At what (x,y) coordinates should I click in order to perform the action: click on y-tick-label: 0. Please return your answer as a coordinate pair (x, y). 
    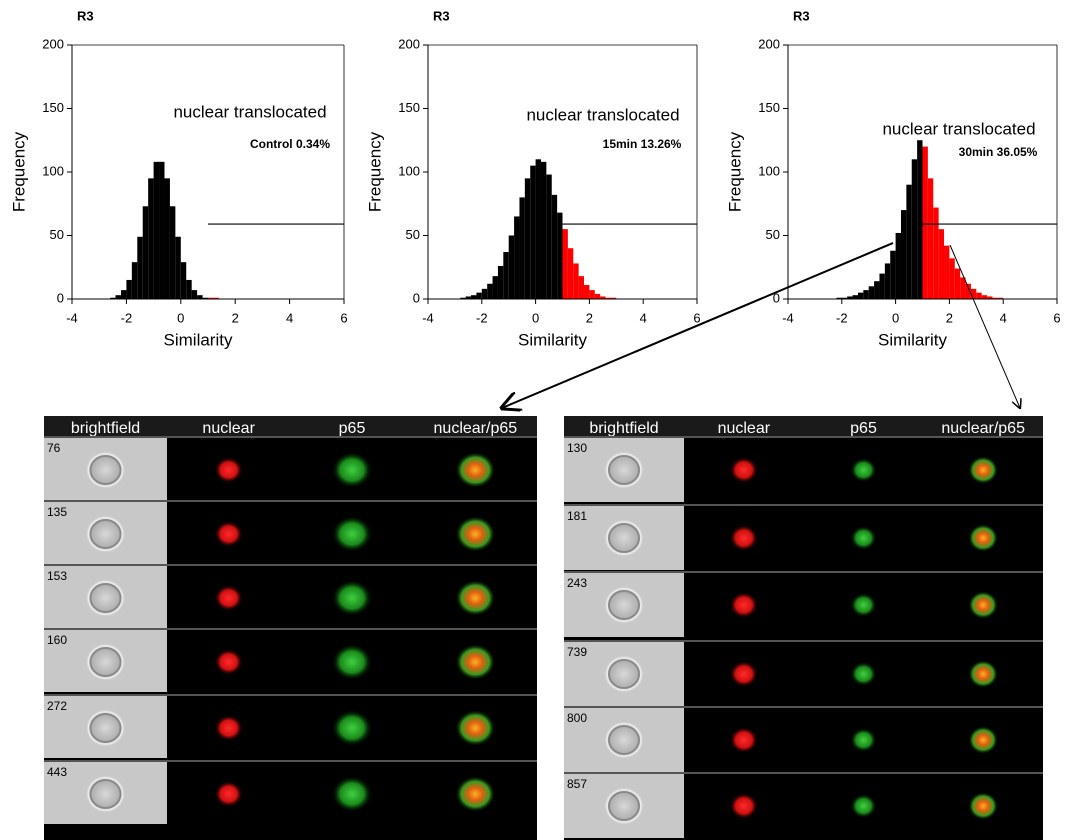
    Looking at the image, I should click on (60, 297).